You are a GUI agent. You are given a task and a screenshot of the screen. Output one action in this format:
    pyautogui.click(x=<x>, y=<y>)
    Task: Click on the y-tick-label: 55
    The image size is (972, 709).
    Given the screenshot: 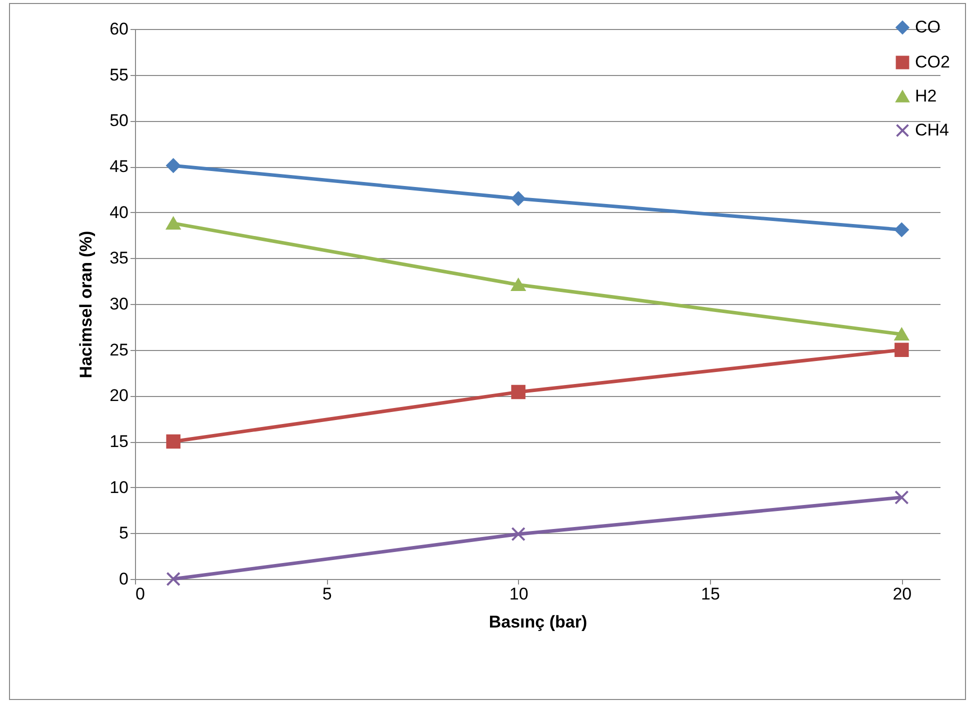 What is the action you would take?
    pyautogui.click(x=119, y=74)
    